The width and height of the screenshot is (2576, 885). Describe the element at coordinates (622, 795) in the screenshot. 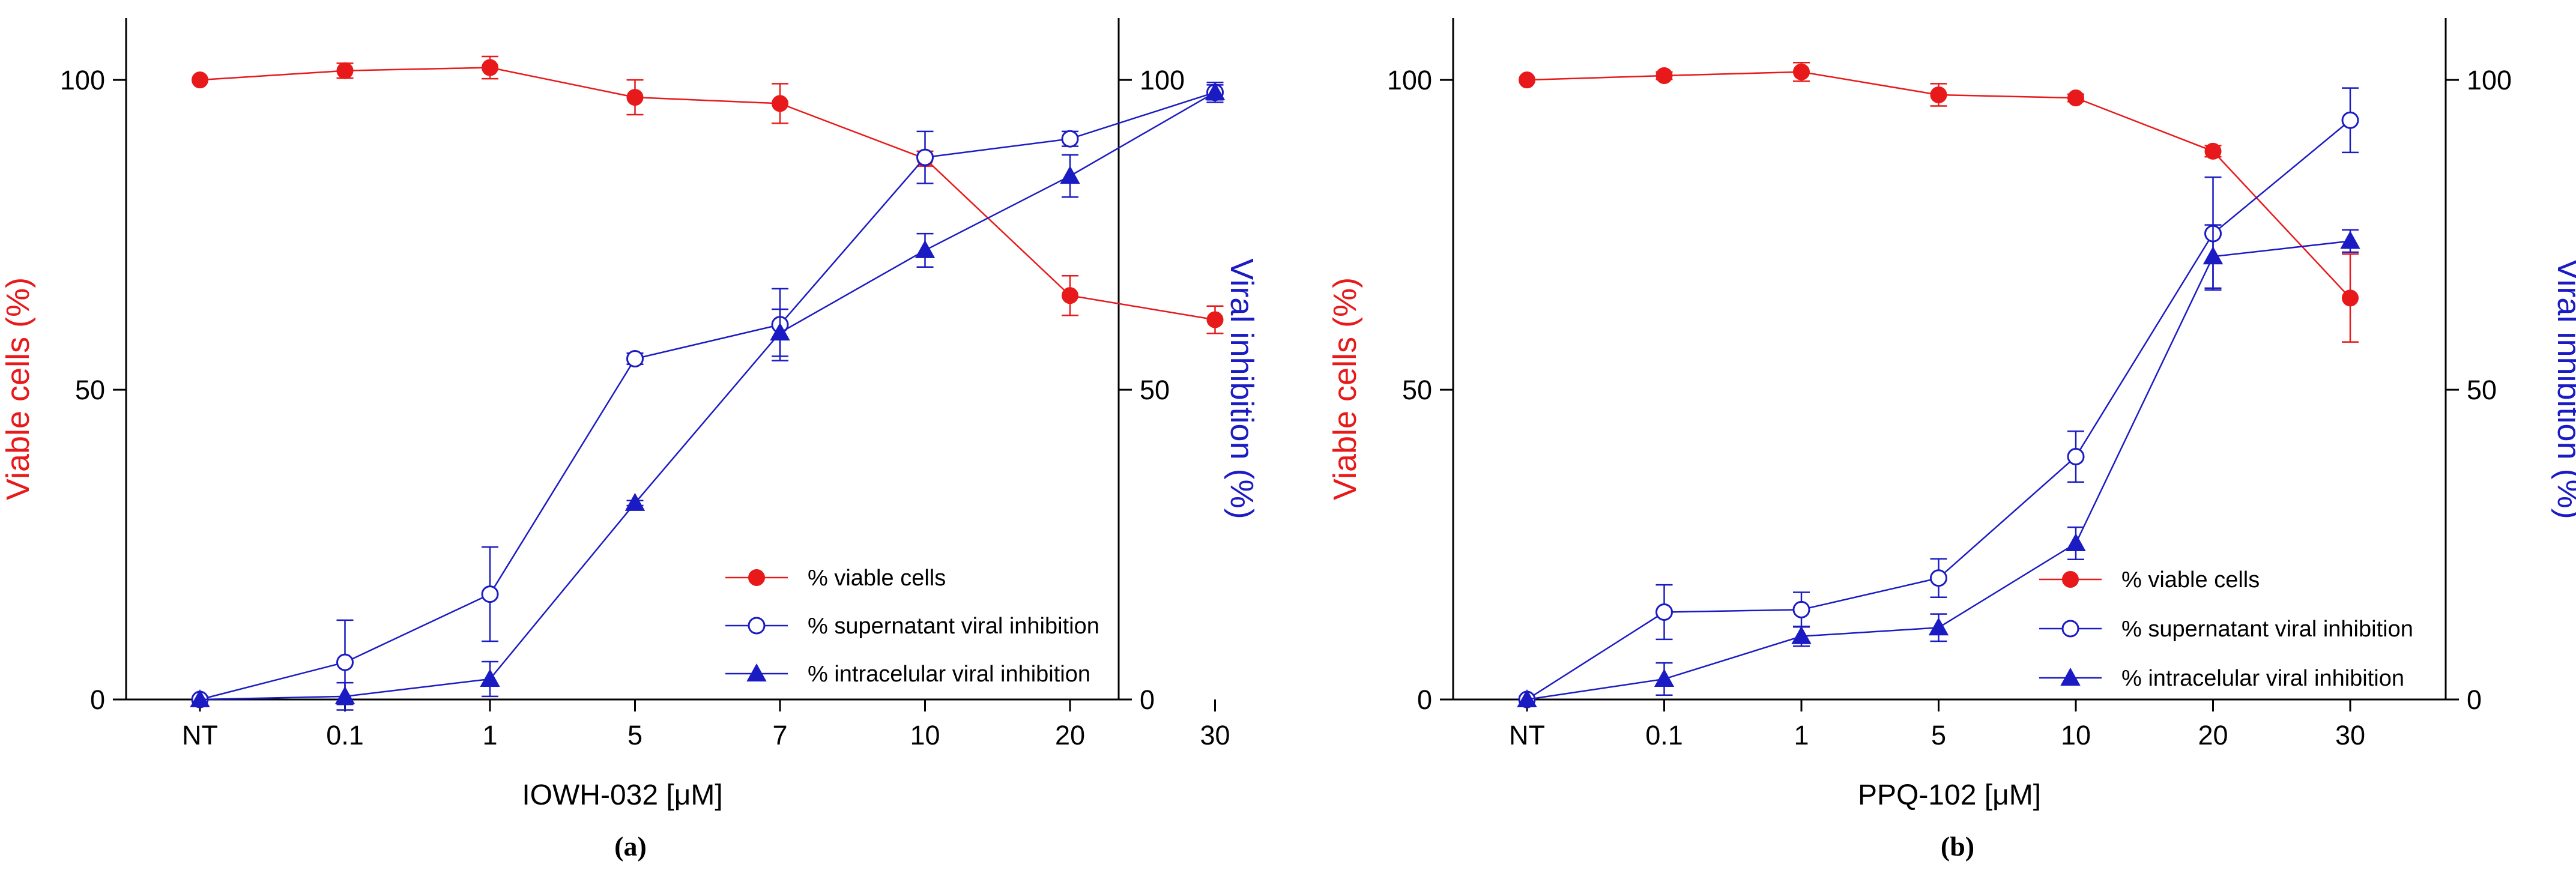

I see `x-axis-title: IOWH-032 [μM]` at that location.